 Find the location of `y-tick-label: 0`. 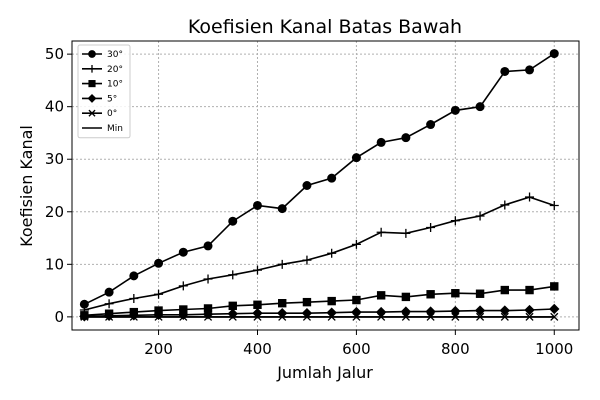

y-tick-label: 0 is located at coordinates (59, 317).